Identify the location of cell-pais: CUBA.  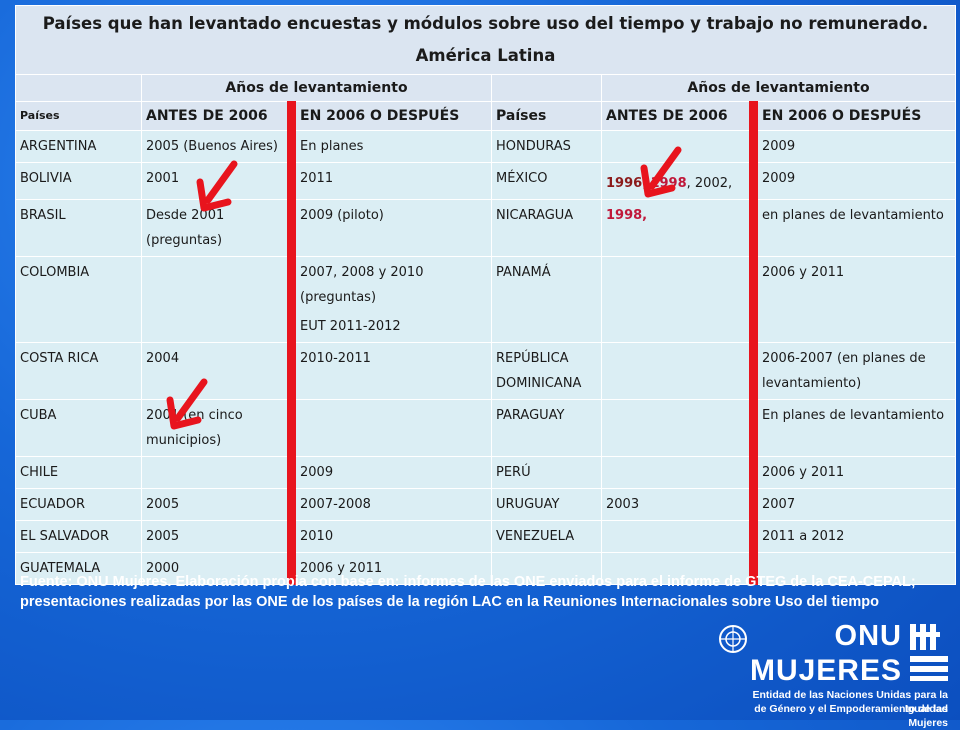
(78, 428).